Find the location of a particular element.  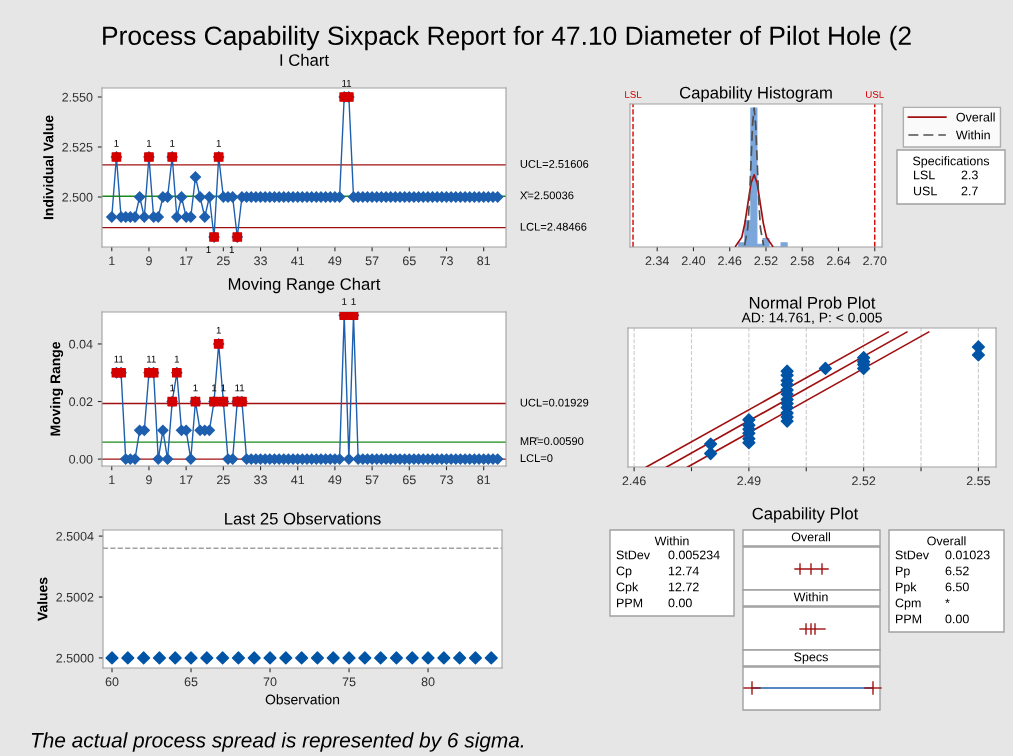

text: 6.52 is located at coordinates (957, 571).